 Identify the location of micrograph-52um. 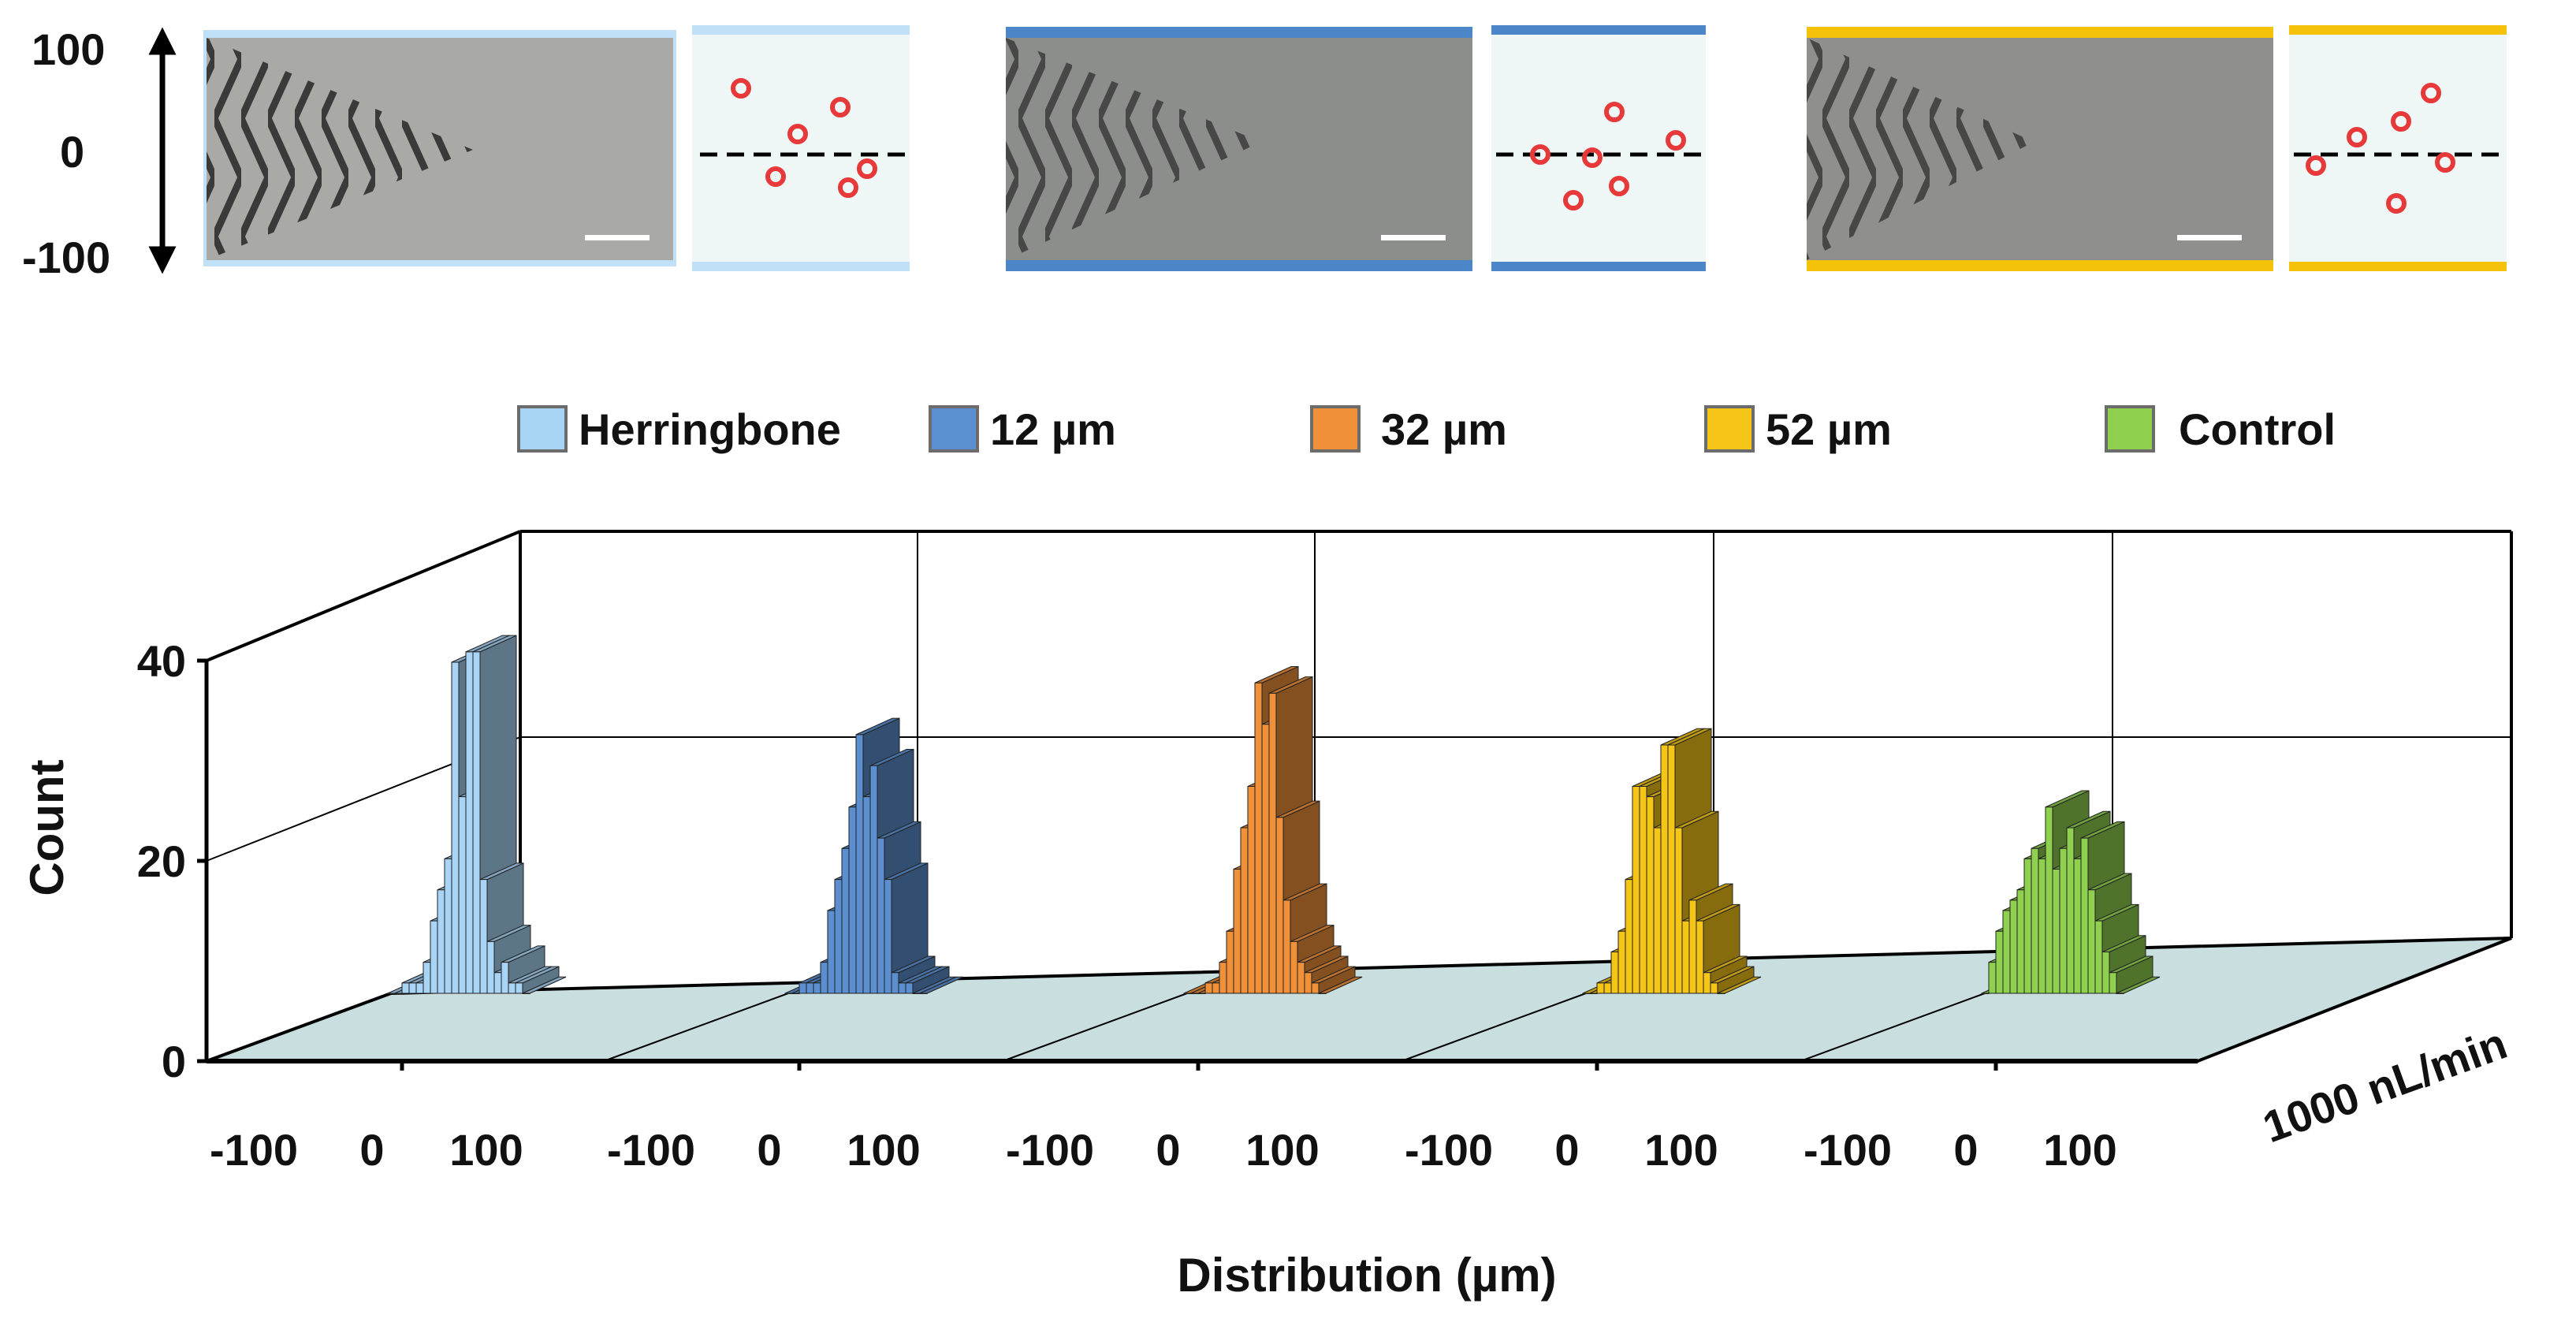
(2040, 149).